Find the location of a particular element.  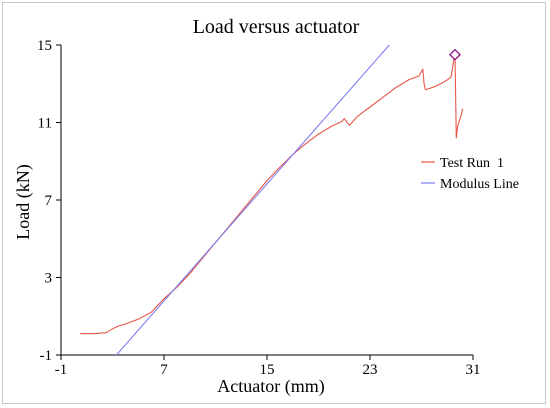

legend: Test Run 1 Modulus Line is located at coordinates (470, 174).